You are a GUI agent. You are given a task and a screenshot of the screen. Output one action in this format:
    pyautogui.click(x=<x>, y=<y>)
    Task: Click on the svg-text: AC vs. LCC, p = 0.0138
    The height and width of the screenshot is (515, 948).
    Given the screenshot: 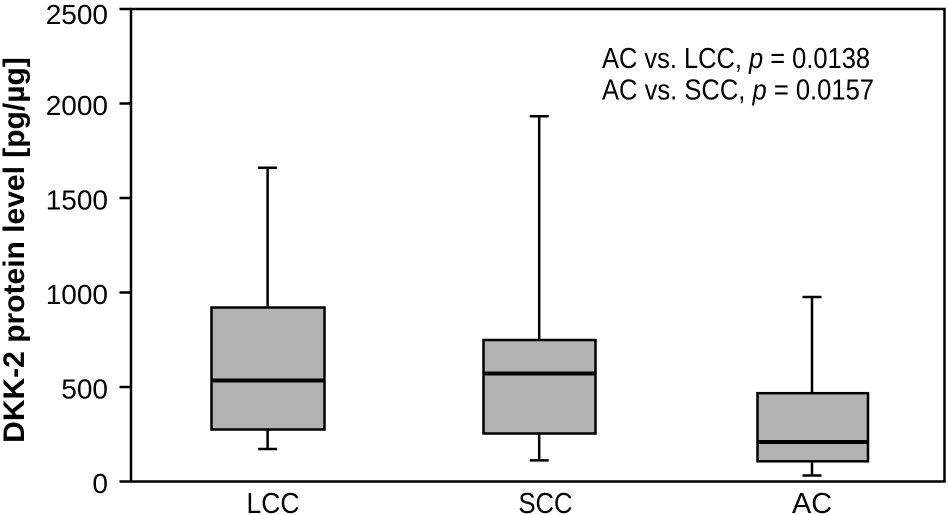 What is the action you would take?
    pyautogui.click(x=736, y=59)
    